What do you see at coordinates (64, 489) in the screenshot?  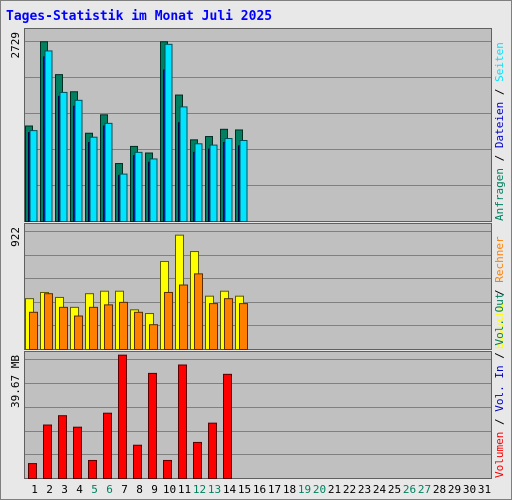 I see `day-label-3: 3` at bounding box center [64, 489].